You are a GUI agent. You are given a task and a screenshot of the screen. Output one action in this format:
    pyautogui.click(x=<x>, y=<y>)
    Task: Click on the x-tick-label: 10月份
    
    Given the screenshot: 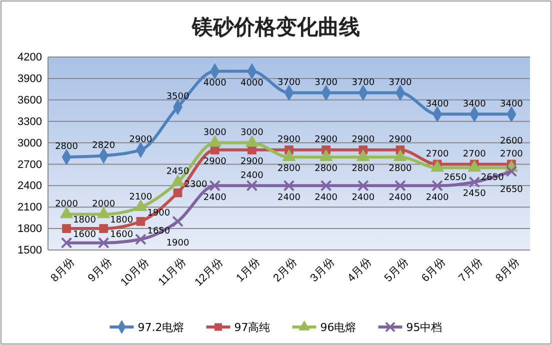 What is the action you would take?
    pyautogui.click(x=135, y=272)
    